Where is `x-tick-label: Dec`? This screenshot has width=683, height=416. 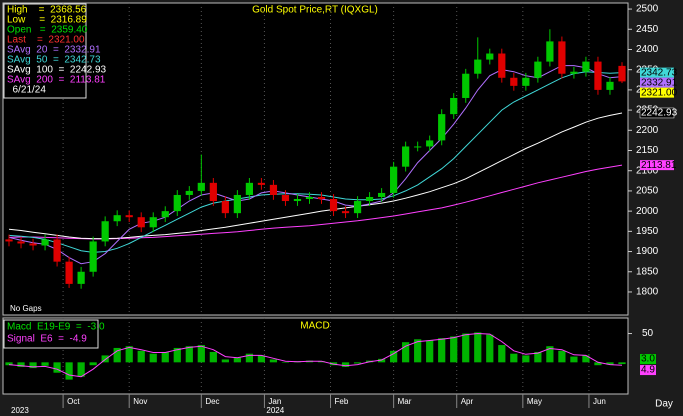 x-tick-label: Dec is located at coordinates (212, 401).